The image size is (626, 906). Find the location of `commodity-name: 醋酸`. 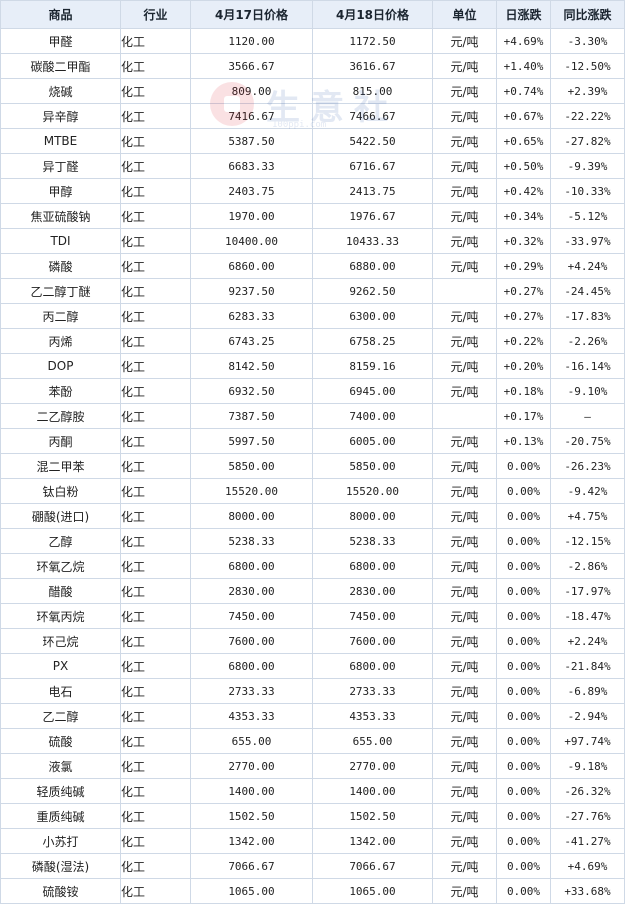

commodity-name: 醋酸 is located at coordinates (60, 591).